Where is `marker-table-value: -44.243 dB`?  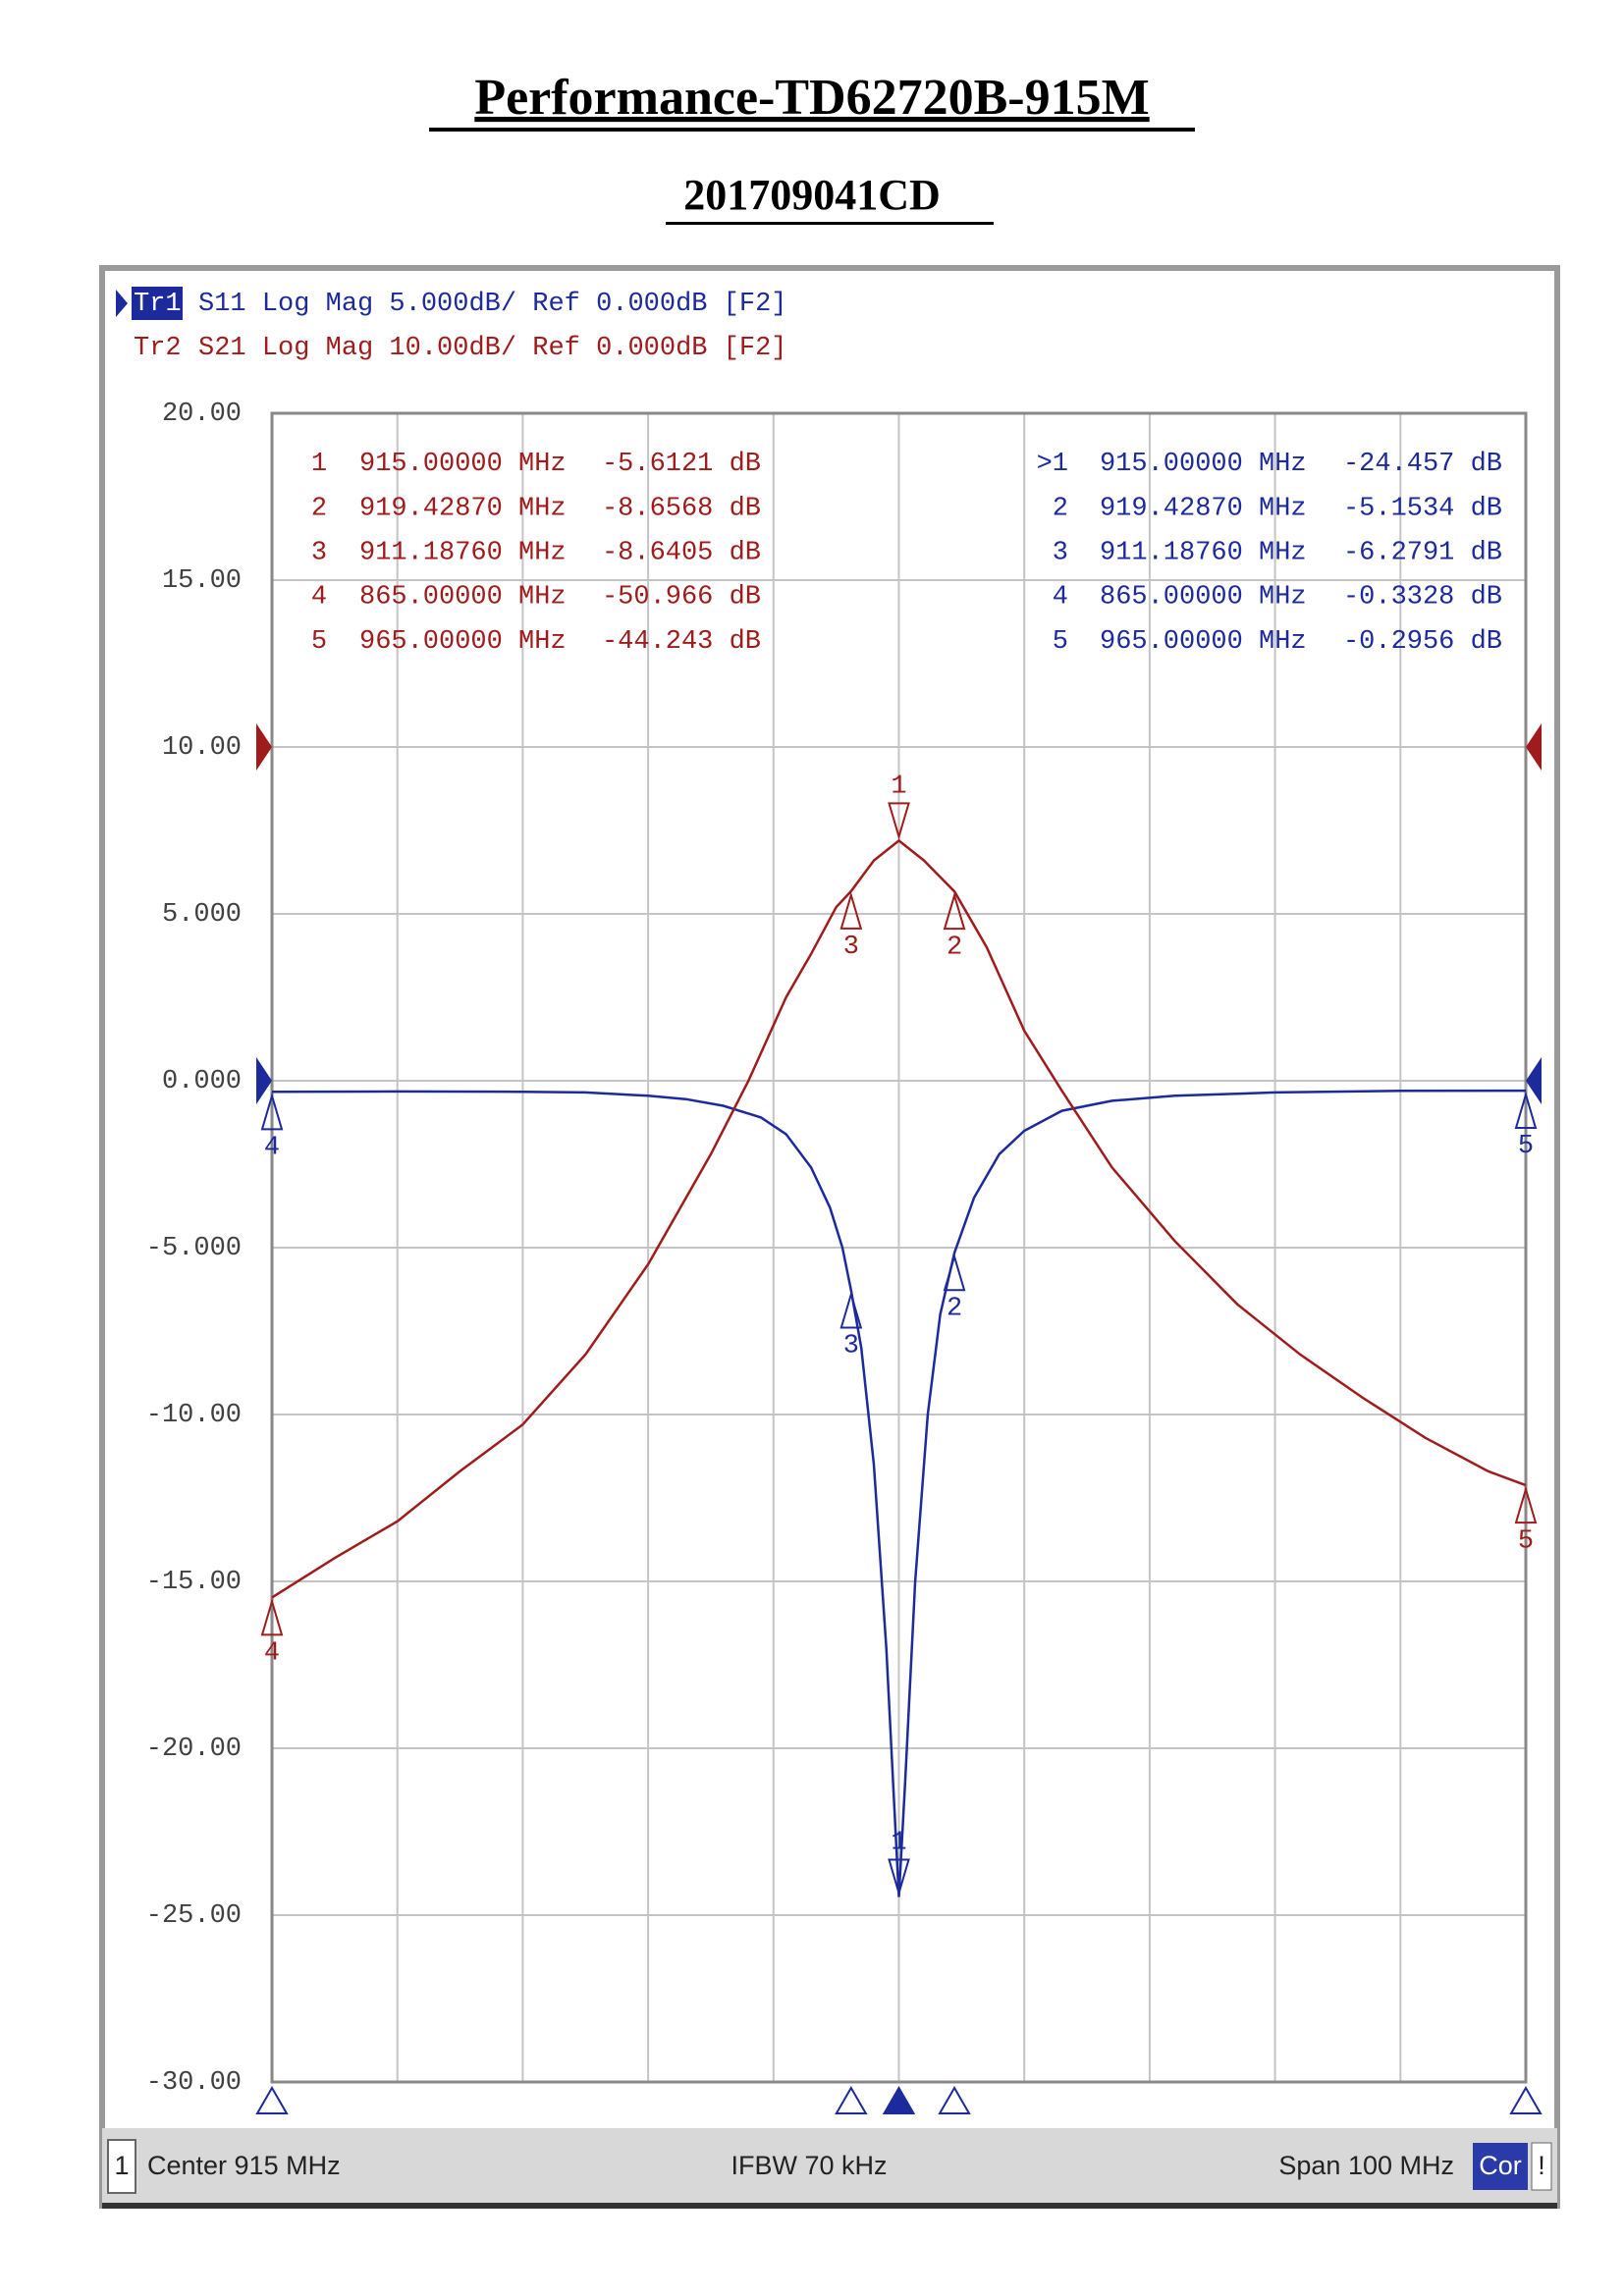
marker-table-value: -44.243 dB is located at coordinates (681, 642).